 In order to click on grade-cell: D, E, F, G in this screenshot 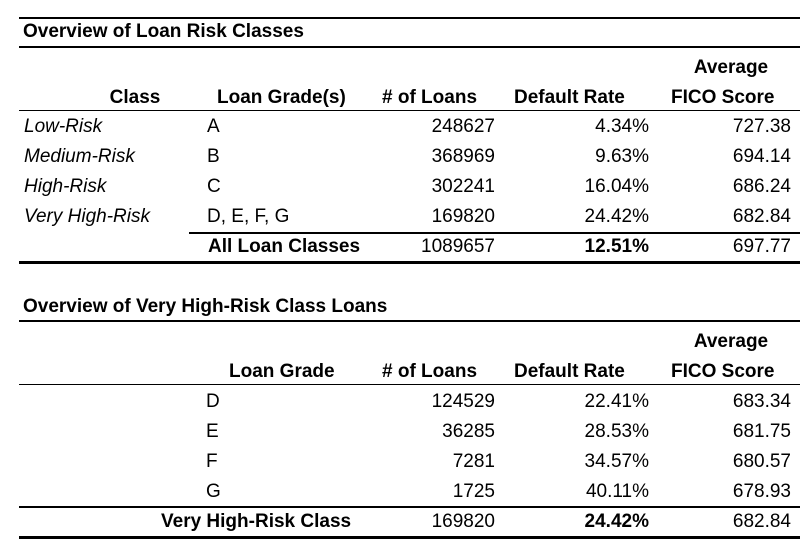, I will do `click(248, 216)`.